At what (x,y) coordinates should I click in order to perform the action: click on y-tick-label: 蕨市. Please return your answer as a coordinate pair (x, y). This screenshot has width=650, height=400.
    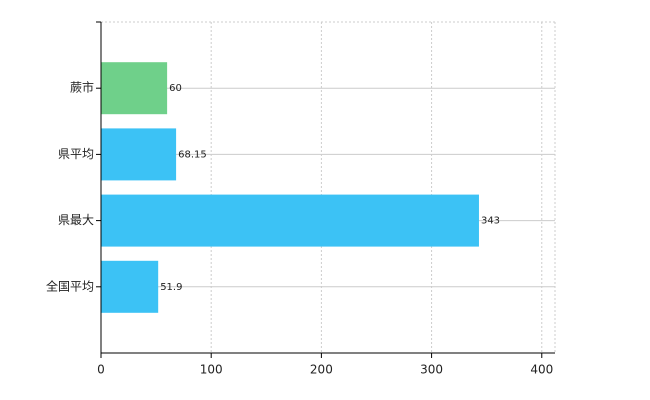
    Looking at the image, I should click on (82, 87).